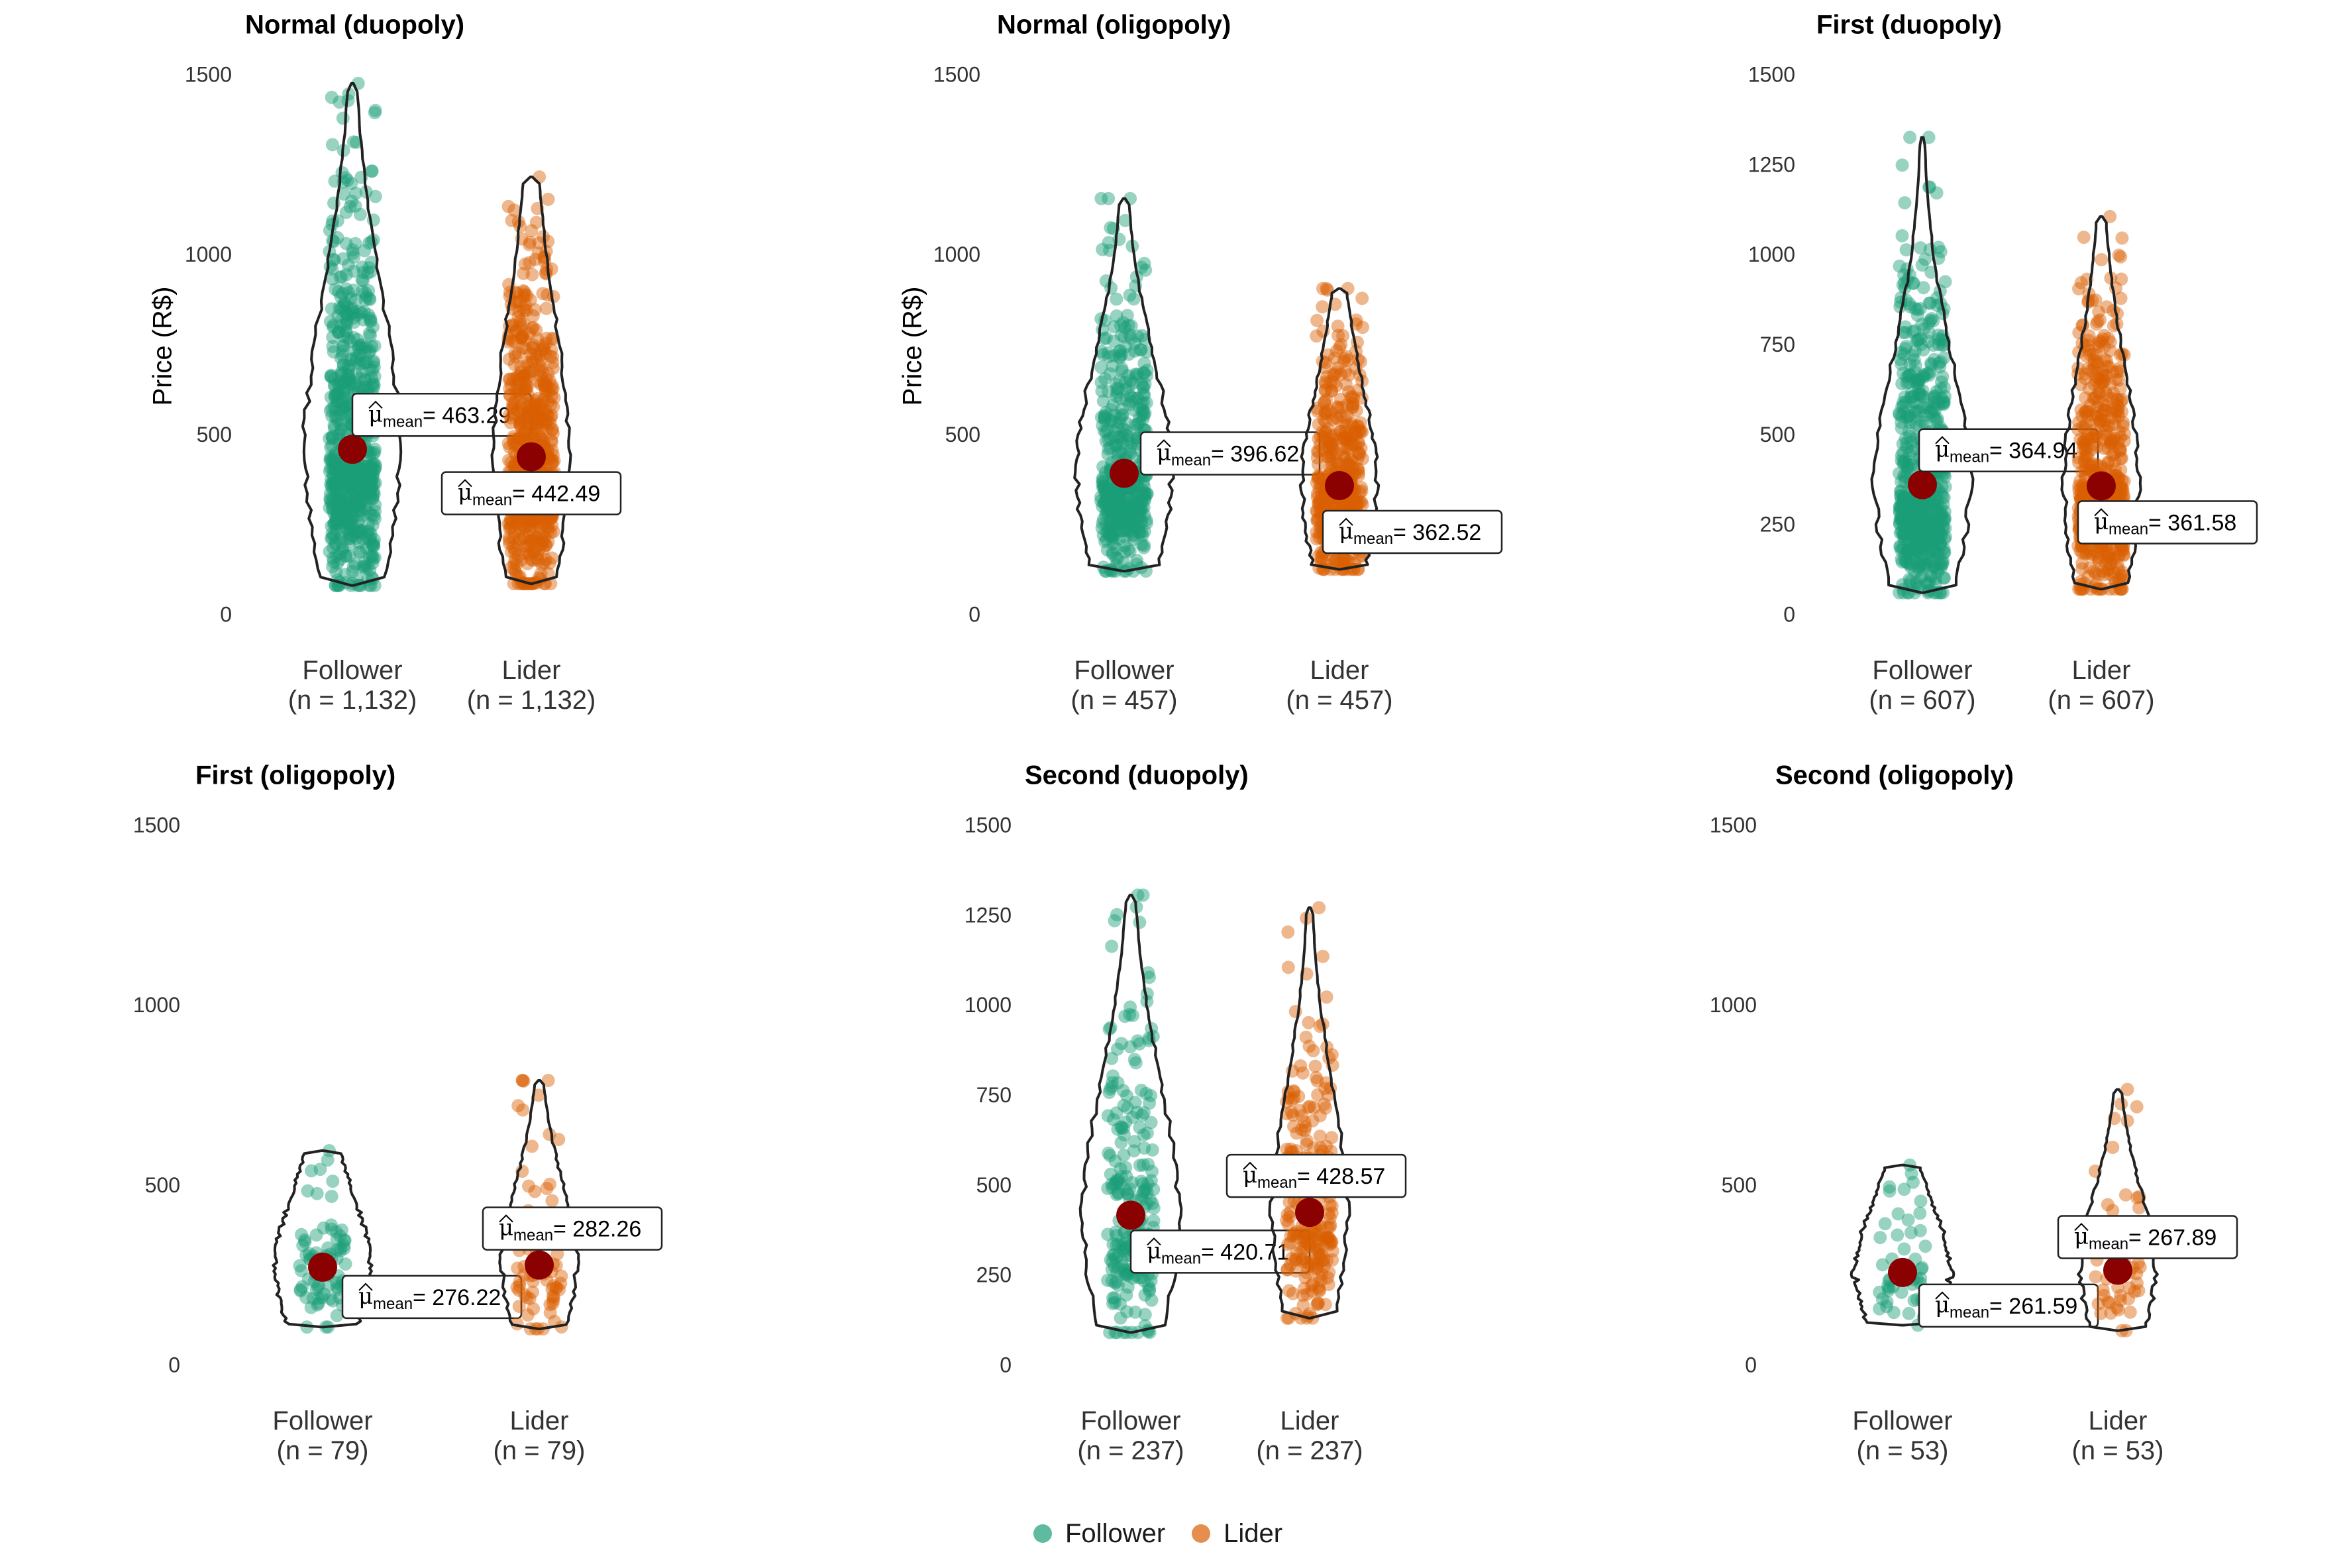 The height and width of the screenshot is (1568, 2347). I want to click on mean-point, so click(2101, 486).